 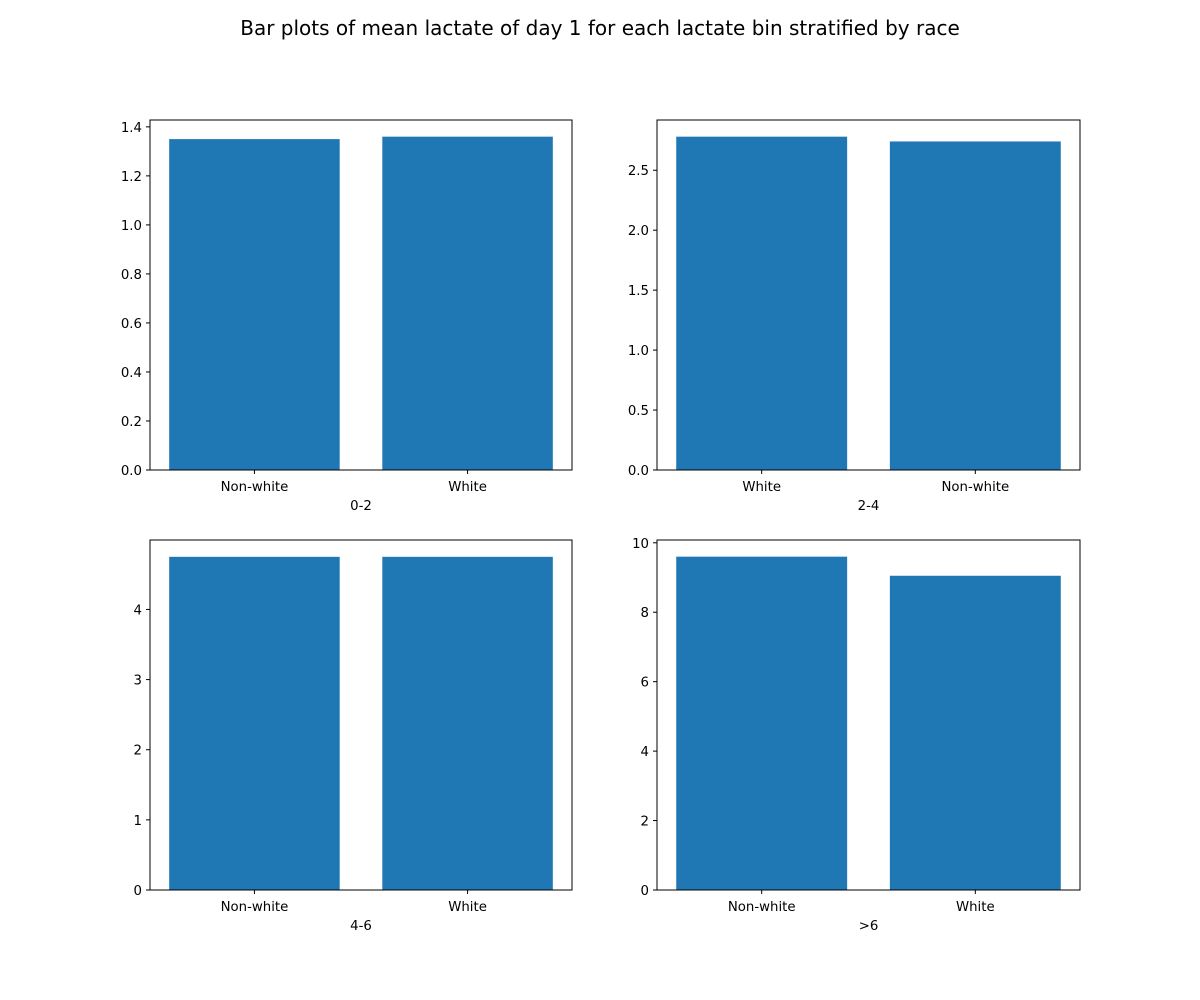 What do you see at coordinates (131, 324) in the screenshot?
I see `y-tick-label: 0.6` at bounding box center [131, 324].